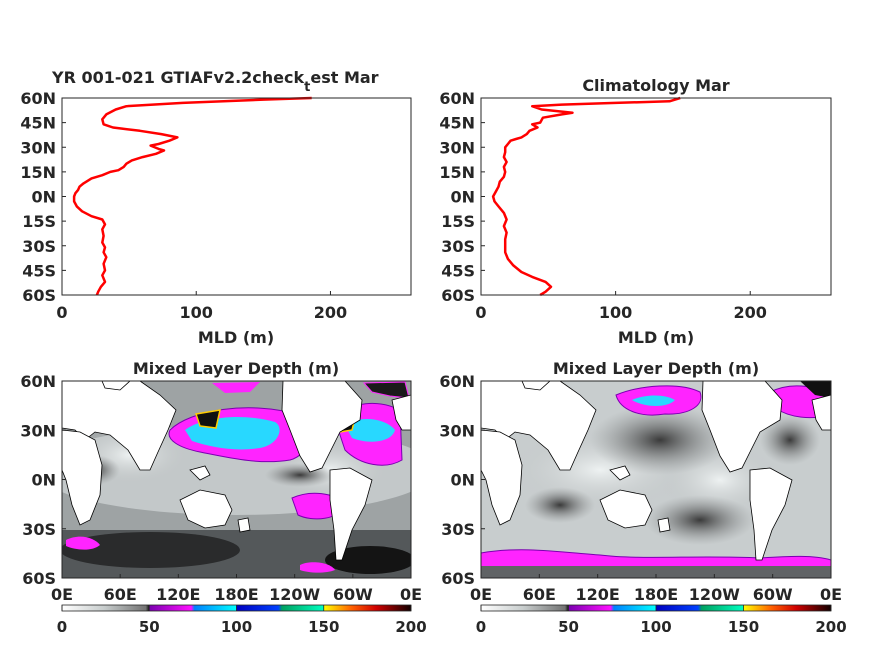 This screenshot has height=656, width=875. Describe the element at coordinates (655, 85) in the screenshot. I see `profile-climatology-title: Climatology Mar` at that location.